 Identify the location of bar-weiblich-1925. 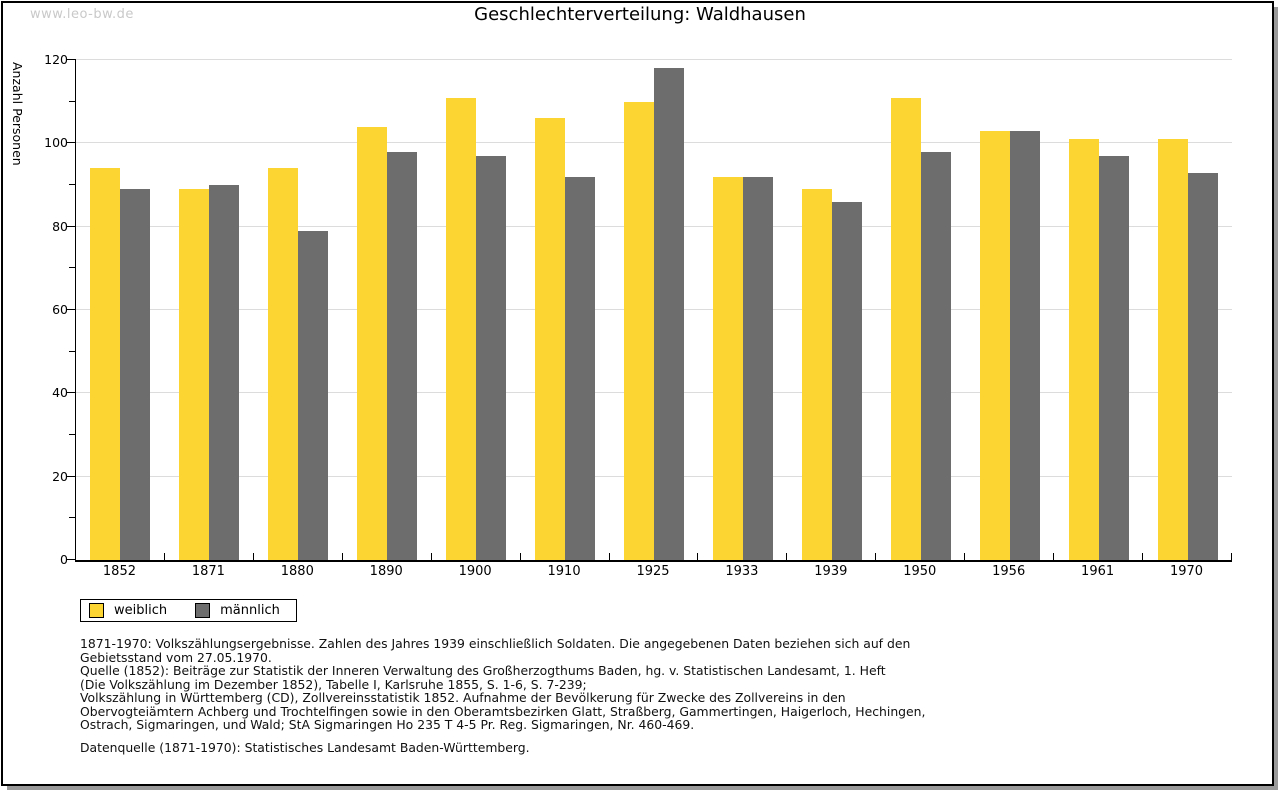
(638, 330).